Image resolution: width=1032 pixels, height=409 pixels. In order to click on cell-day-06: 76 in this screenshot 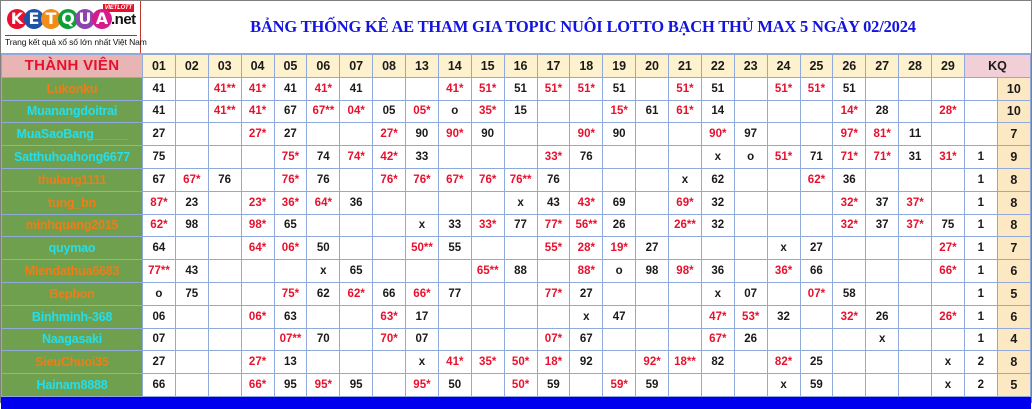, I will do `click(323, 179)`.